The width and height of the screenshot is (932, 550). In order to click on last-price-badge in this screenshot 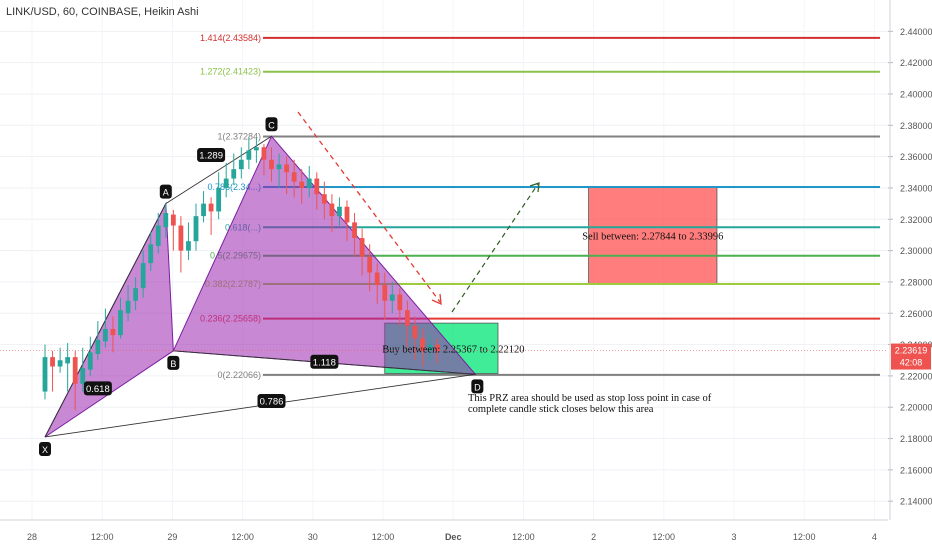, I will do `click(911, 356)`.